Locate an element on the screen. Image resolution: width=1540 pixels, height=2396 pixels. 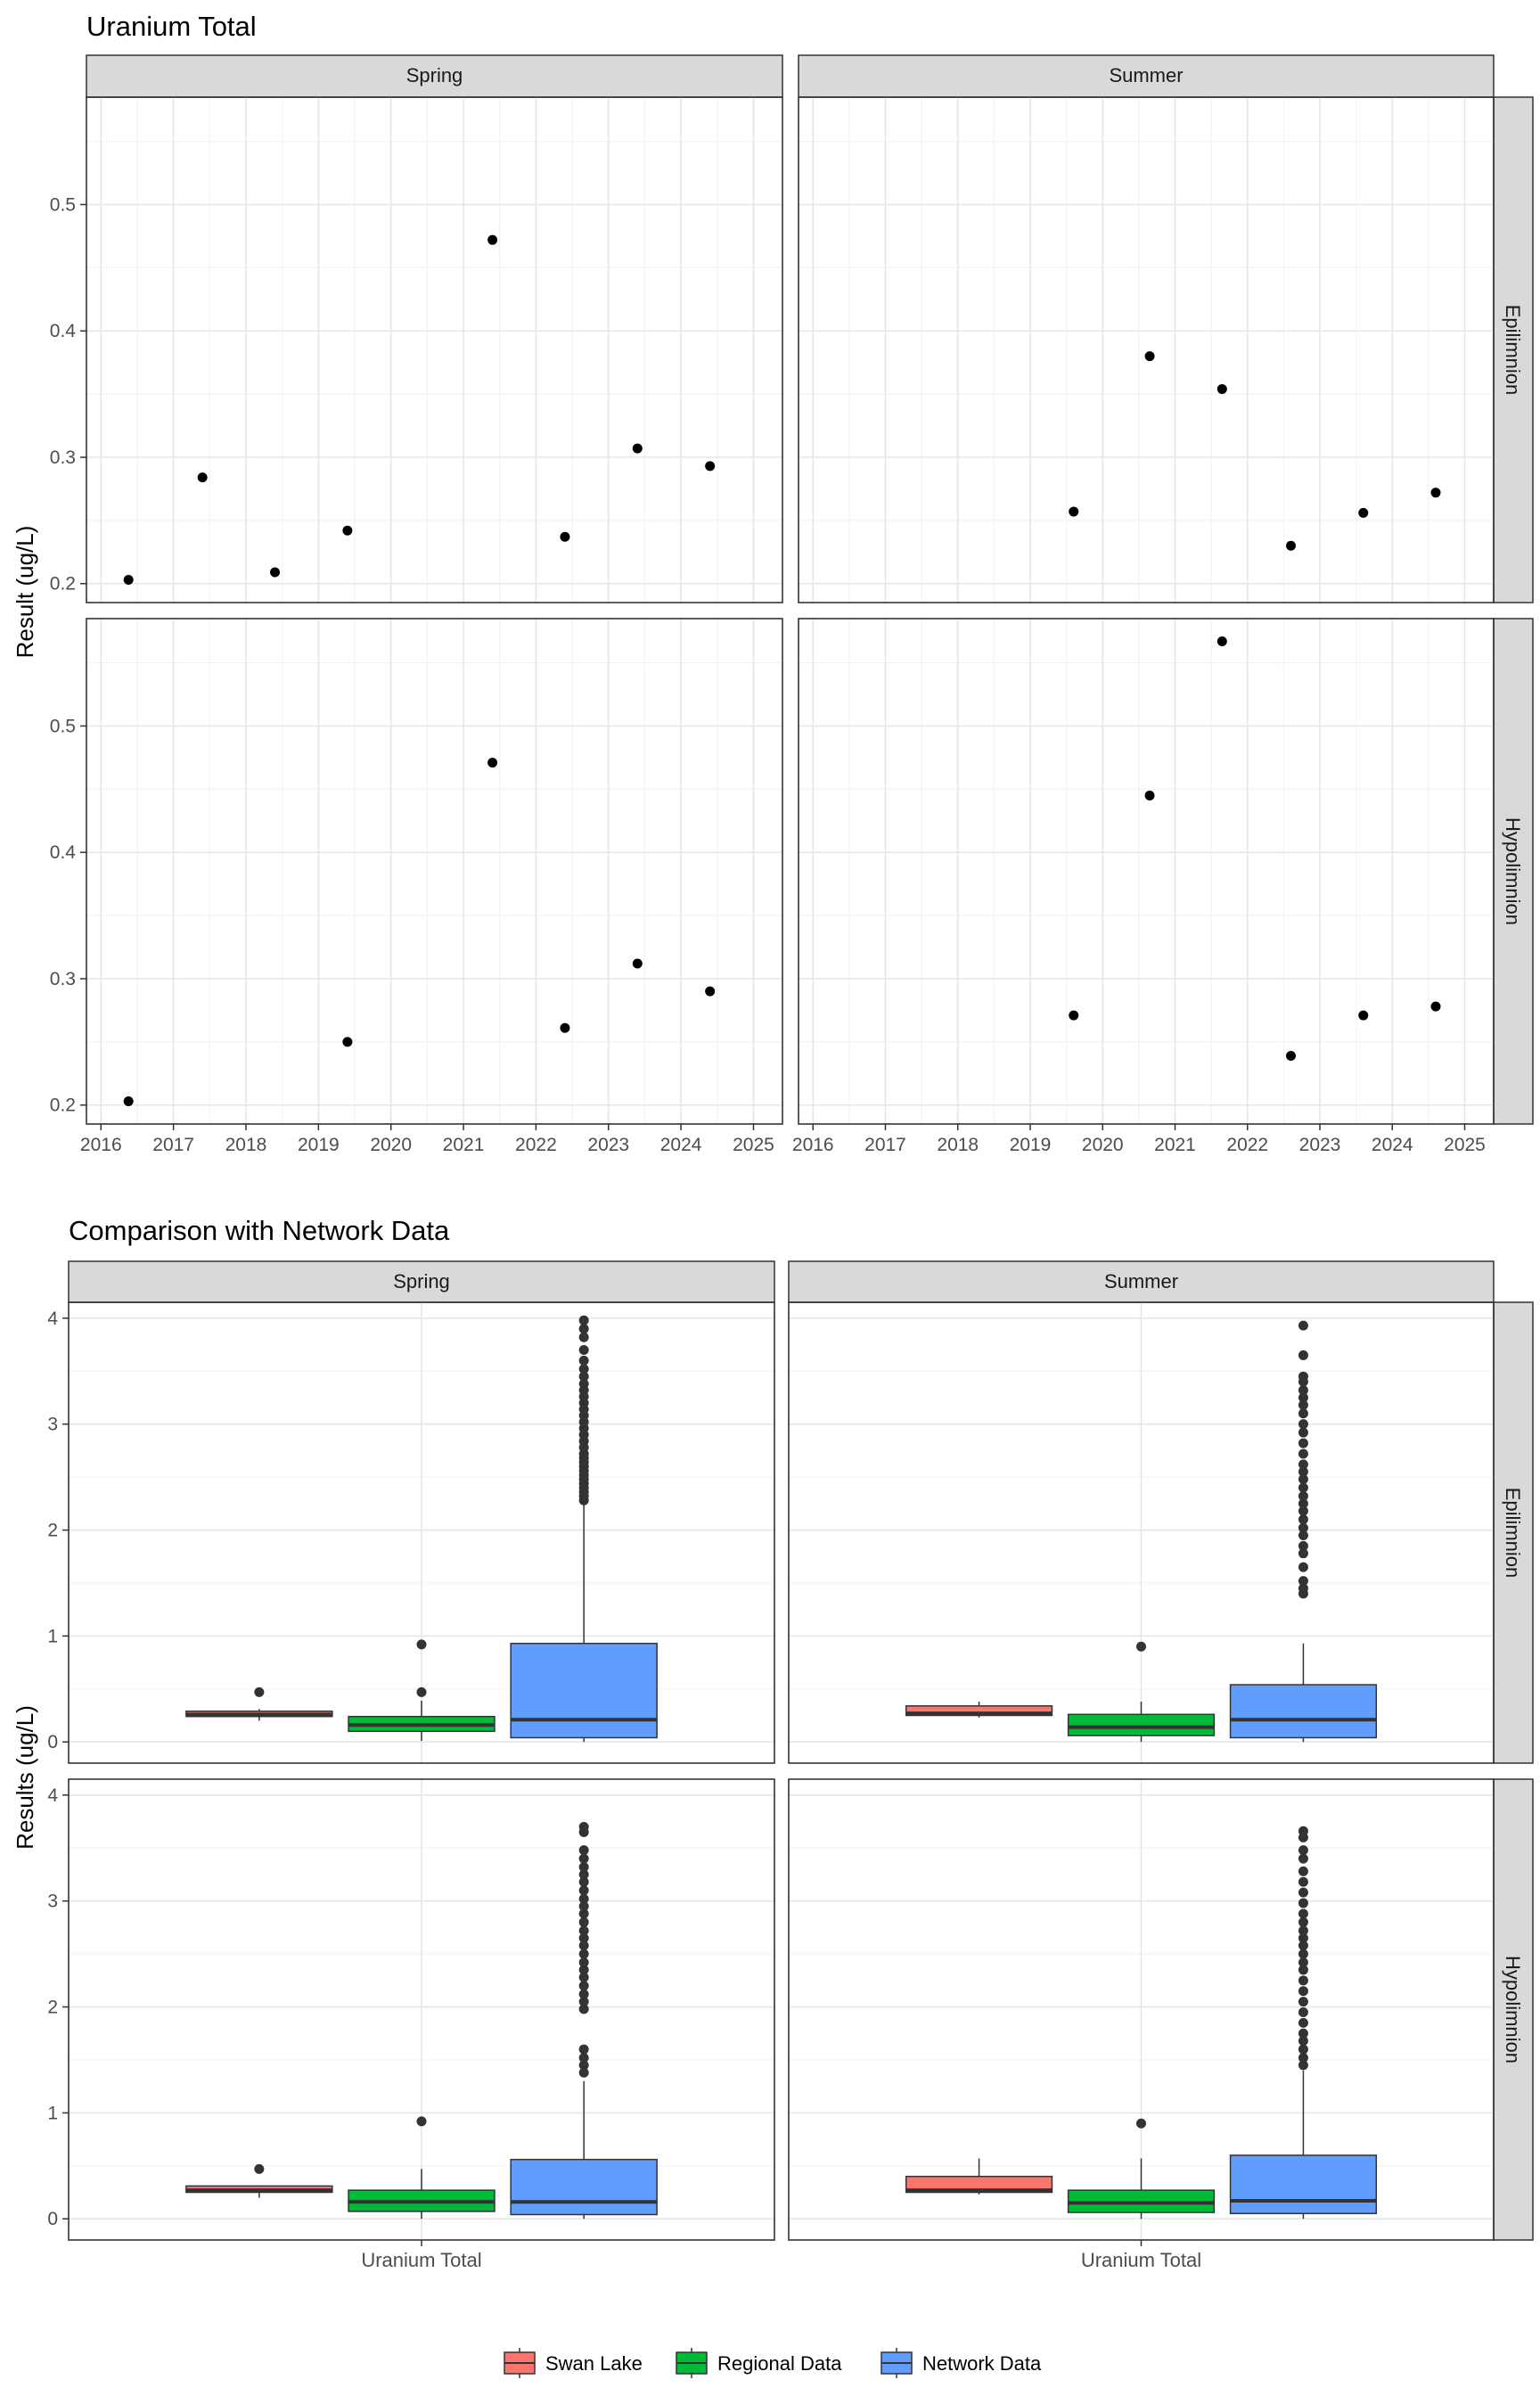
x-tick-label: 2023 is located at coordinates (1320, 1145).